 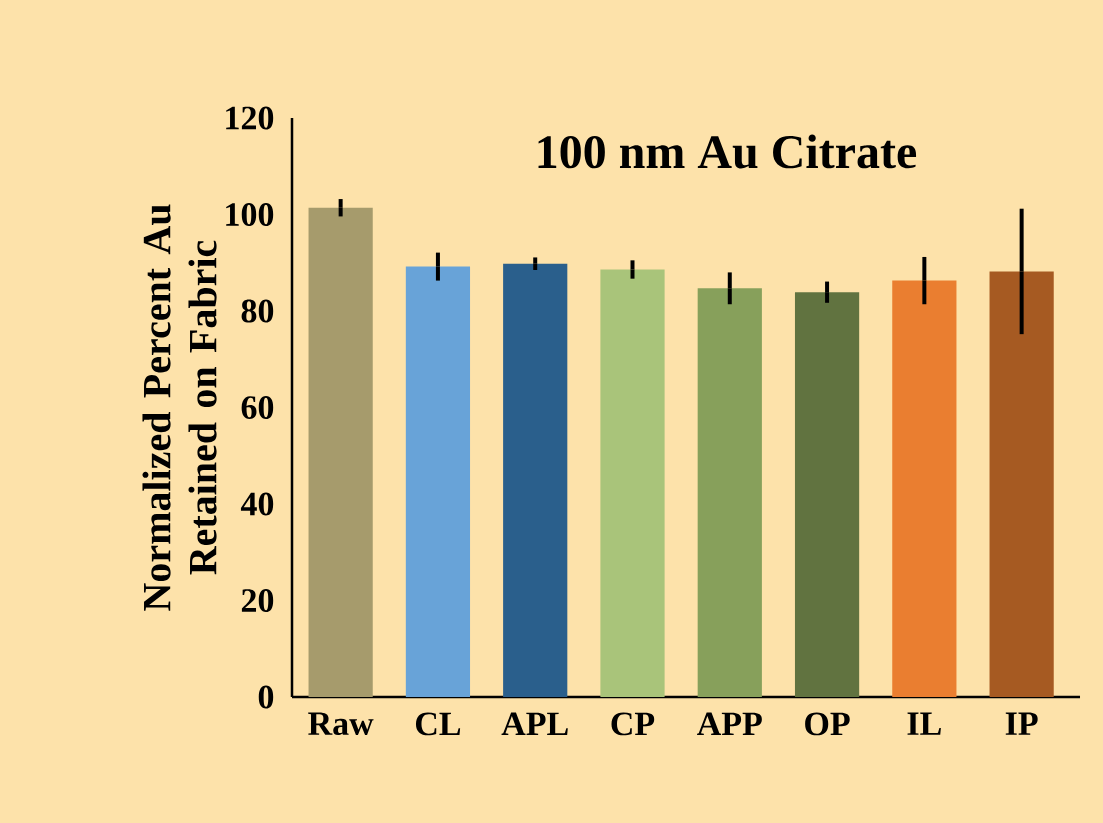 What do you see at coordinates (924, 723) in the screenshot?
I see `x-tick-label: IL` at bounding box center [924, 723].